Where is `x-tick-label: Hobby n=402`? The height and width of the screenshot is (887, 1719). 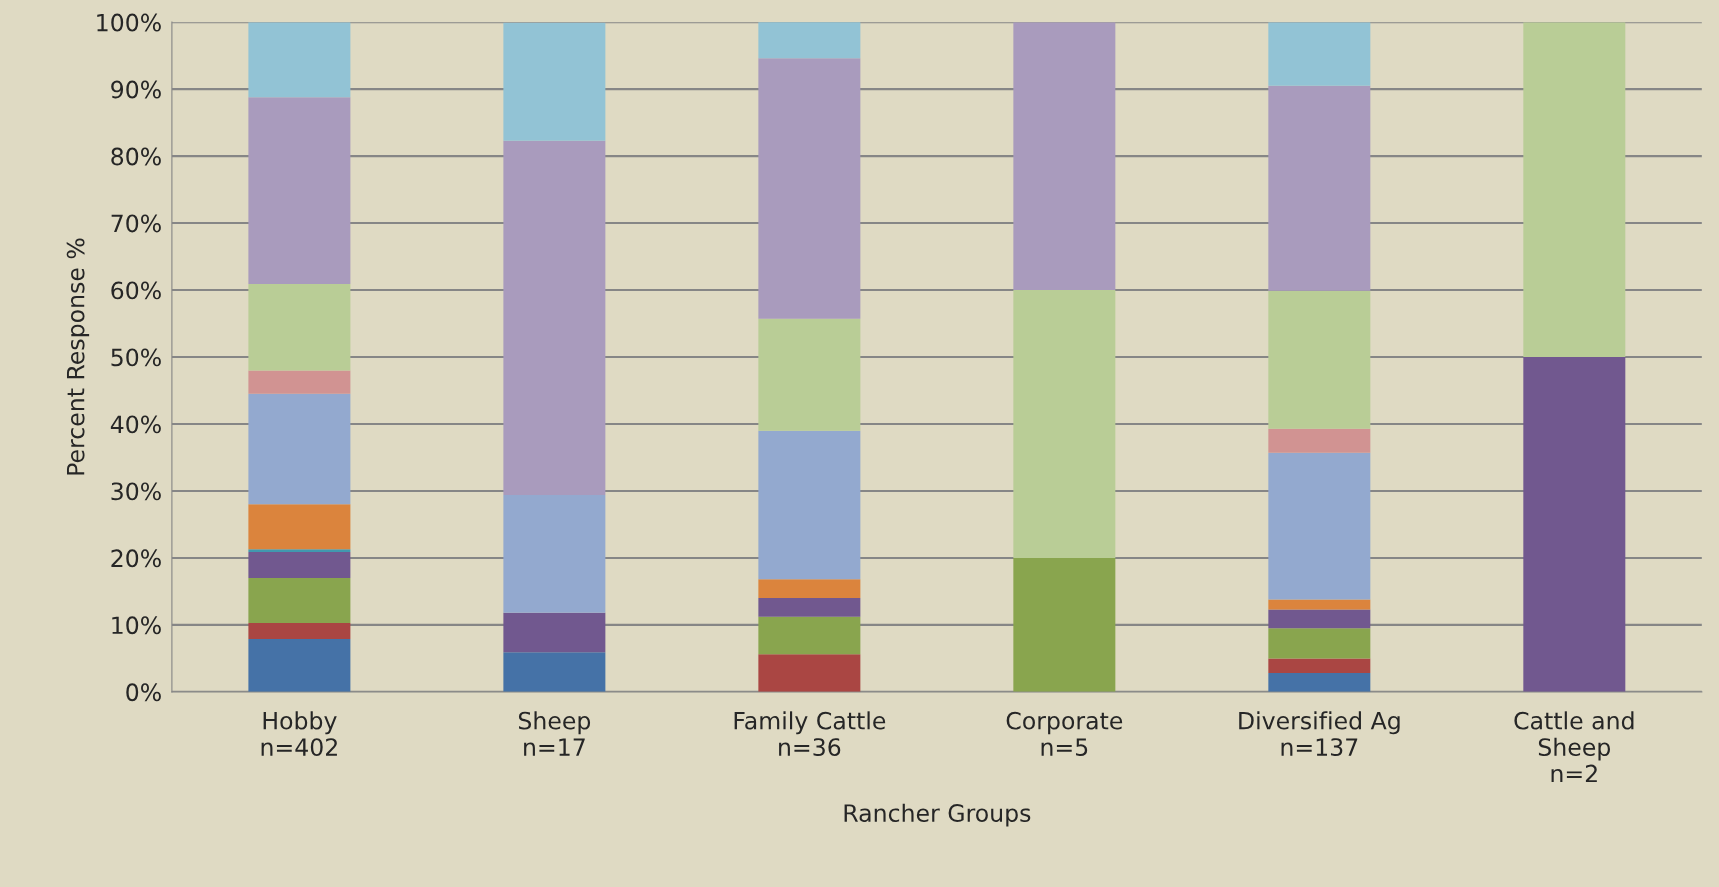 x-tick-label: Hobby n=402 is located at coordinates (299, 734).